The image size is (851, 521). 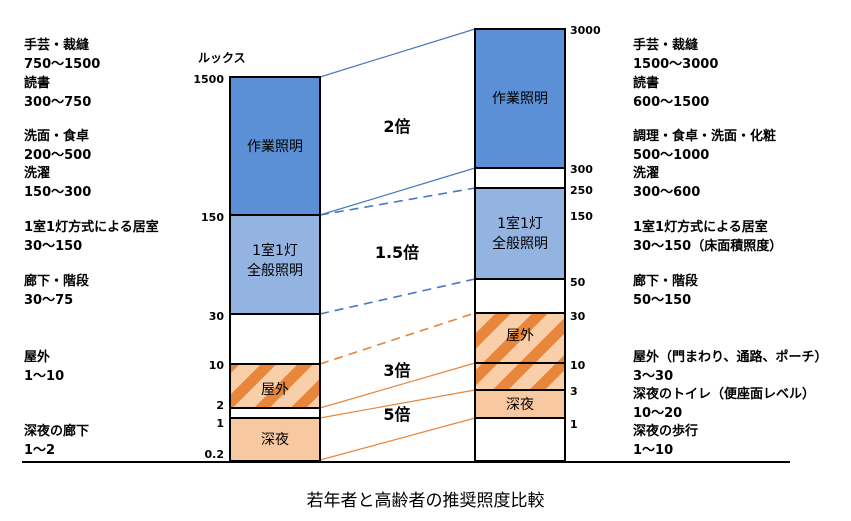 I want to click on elderly-general-text-1: 1室1灯, so click(x=520, y=223).